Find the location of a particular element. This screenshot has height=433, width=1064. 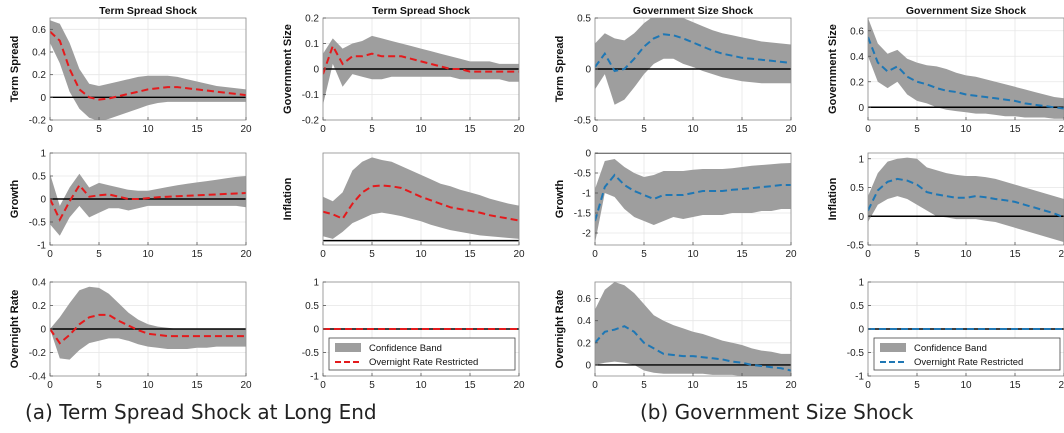

panel-title: Government Size Shock is located at coordinates (966, 11).